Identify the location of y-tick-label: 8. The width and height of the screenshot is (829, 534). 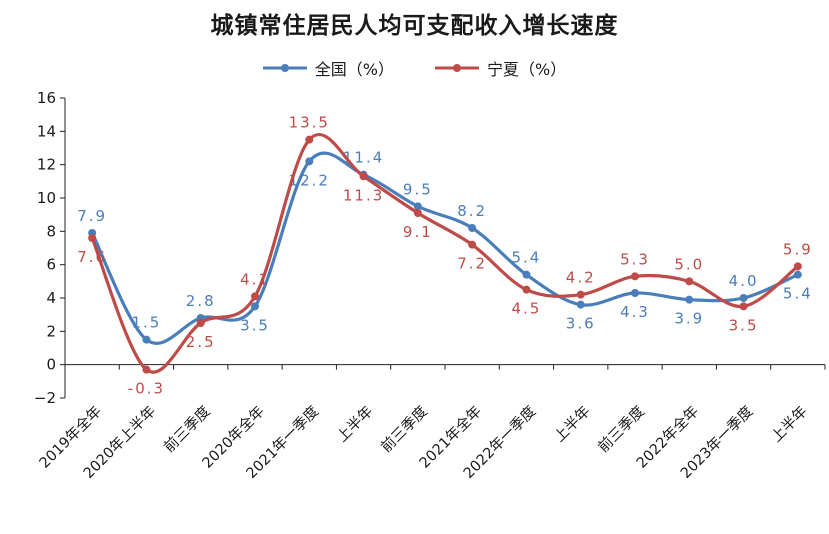
(51, 231).